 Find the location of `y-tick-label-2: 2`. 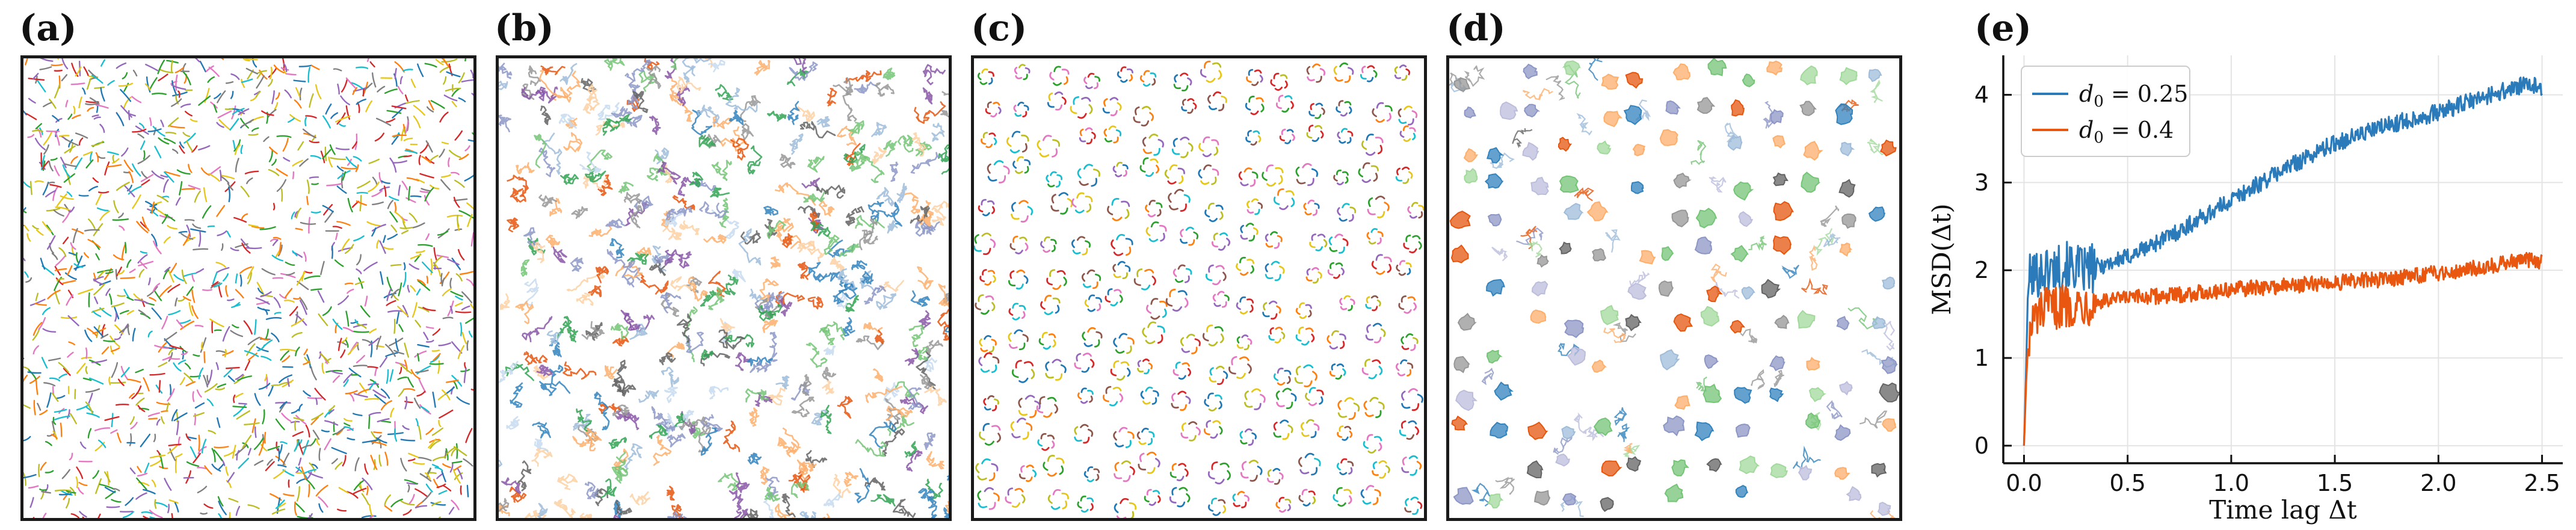

y-tick-label-2: 2 is located at coordinates (1981, 270).